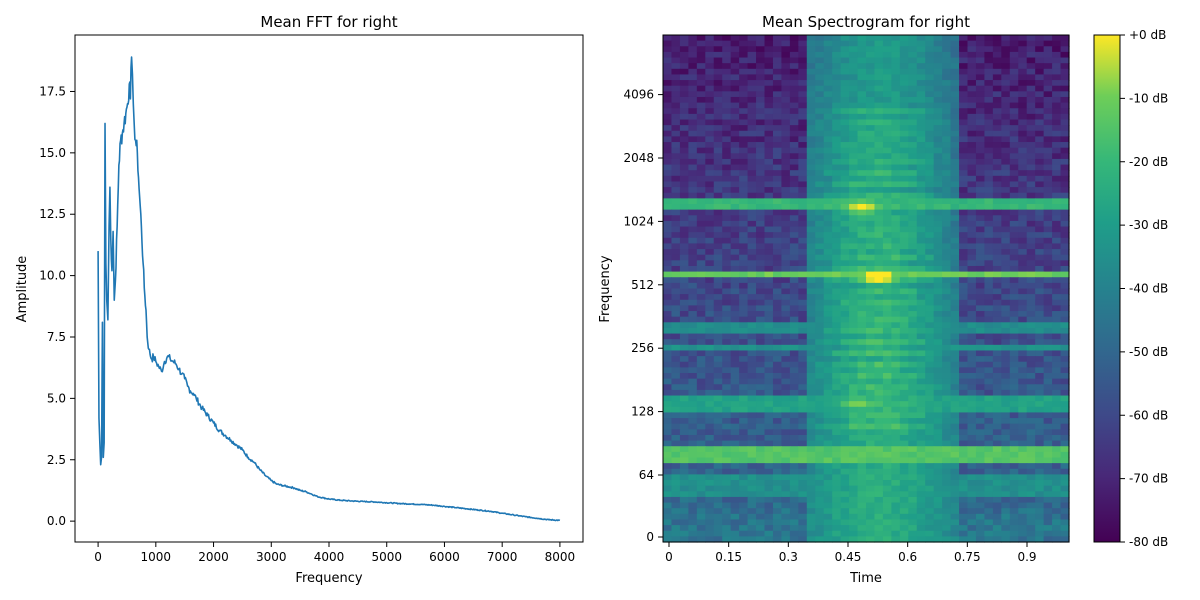 The image size is (1200, 600). What do you see at coordinates (56, 337) in the screenshot?
I see `fft-y-tick-label: 7.5` at bounding box center [56, 337].